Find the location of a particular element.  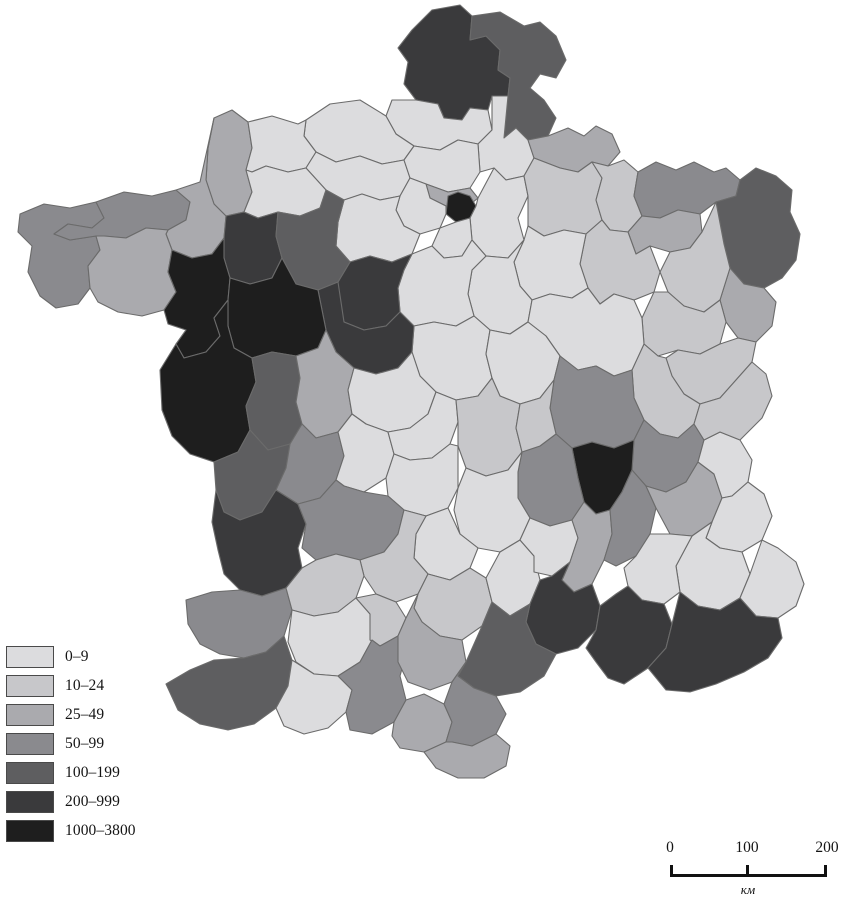

legend-label-10-24: 10–24 is located at coordinates (85, 686).